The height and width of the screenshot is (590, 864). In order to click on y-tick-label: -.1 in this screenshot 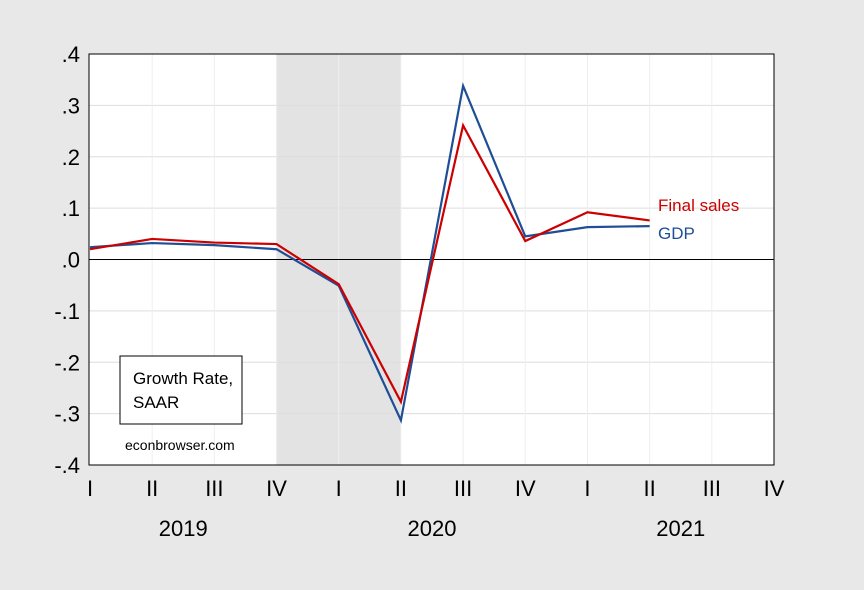, I will do `click(67, 311)`.